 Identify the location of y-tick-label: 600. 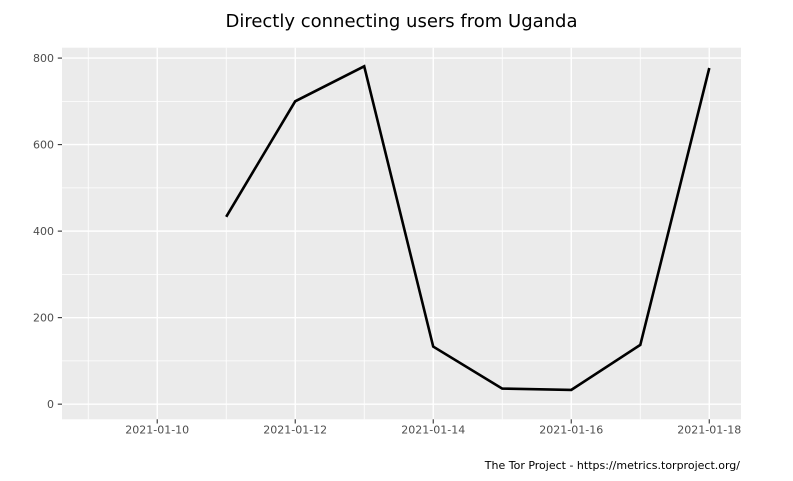
(43, 145).